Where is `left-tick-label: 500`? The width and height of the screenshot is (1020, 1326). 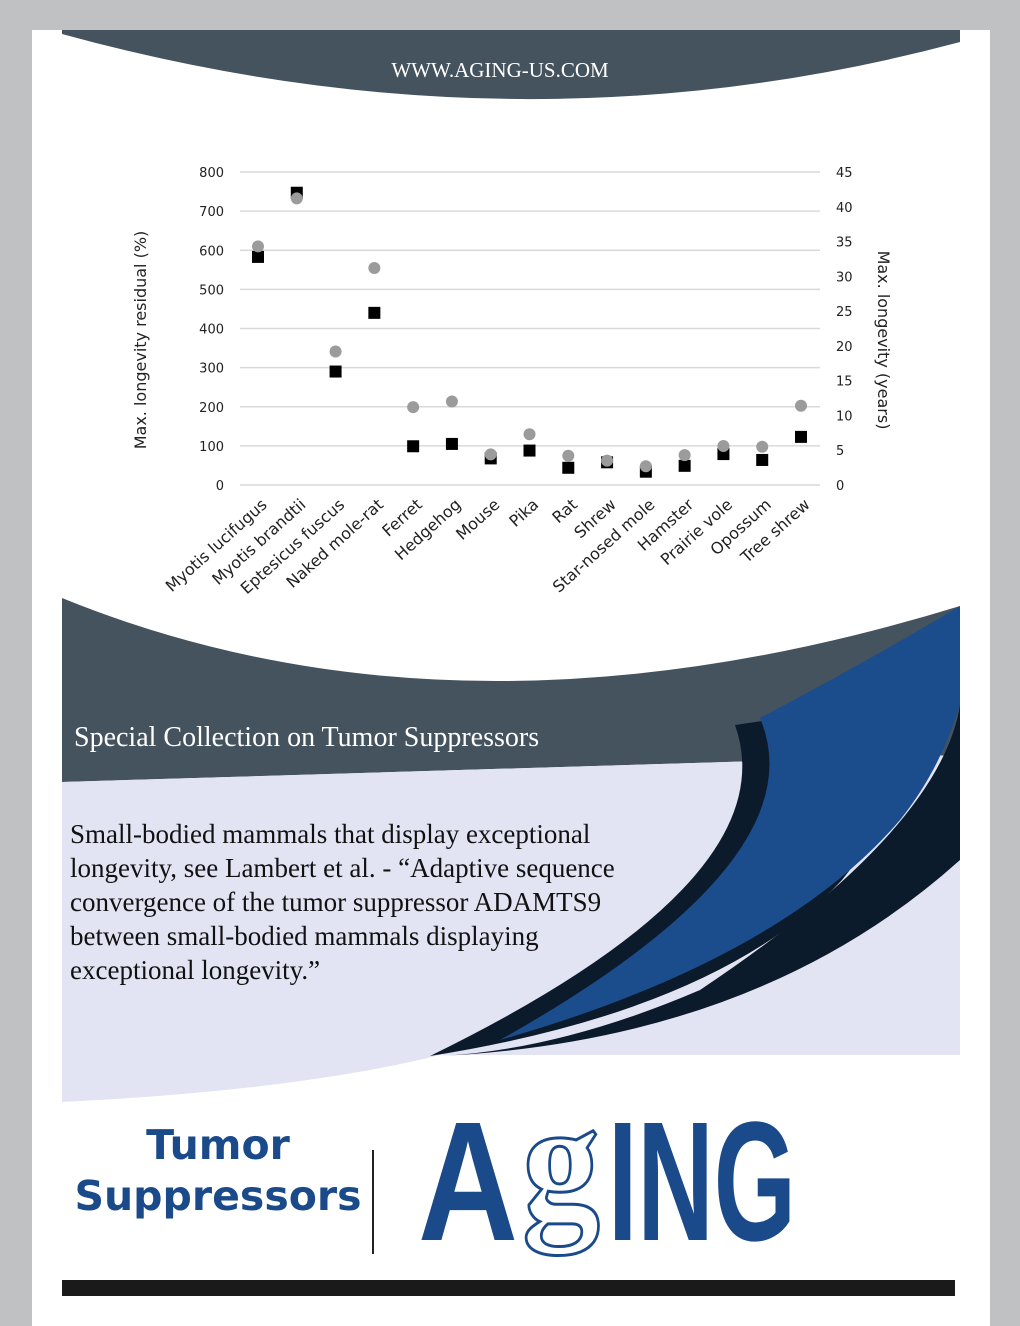 left-tick-label: 500 is located at coordinates (211, 290).